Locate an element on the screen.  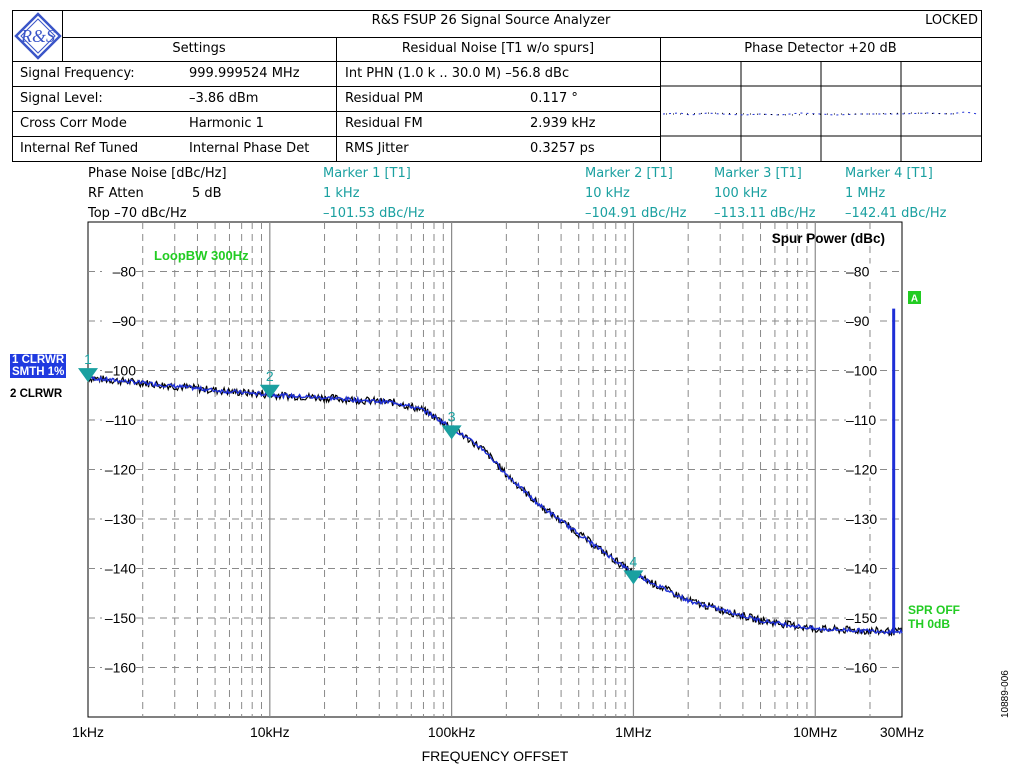
x-tick-label: 1MHz is located at coordinates (633, 732).